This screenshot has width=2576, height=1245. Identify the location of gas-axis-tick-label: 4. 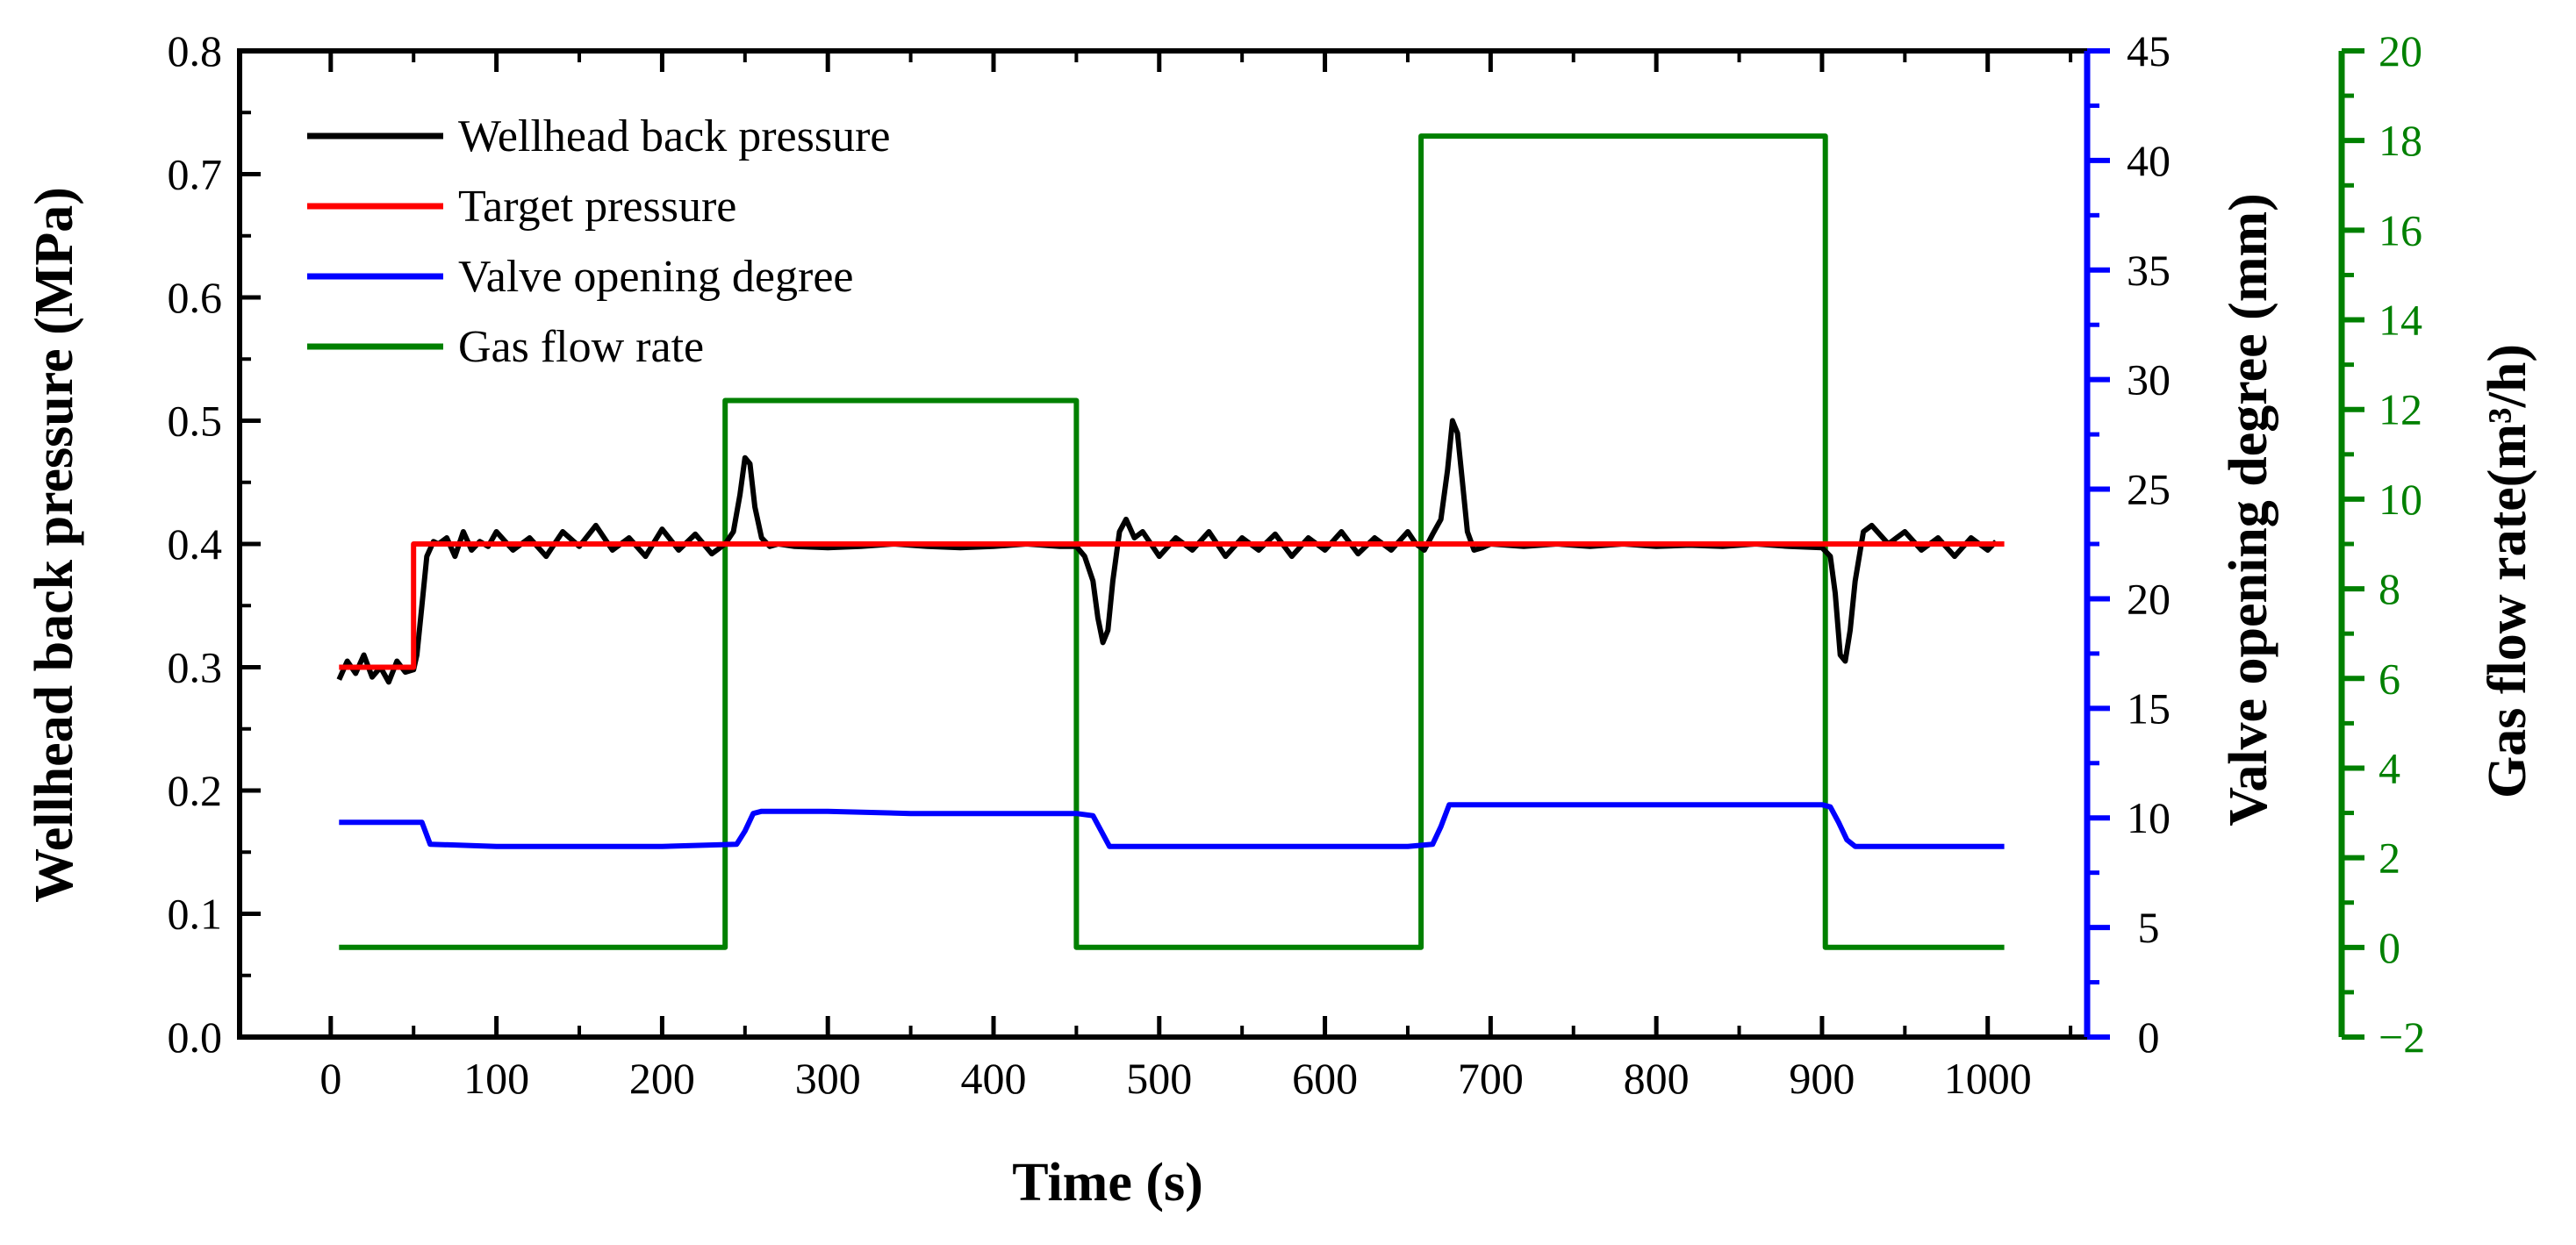
(2390, 768).